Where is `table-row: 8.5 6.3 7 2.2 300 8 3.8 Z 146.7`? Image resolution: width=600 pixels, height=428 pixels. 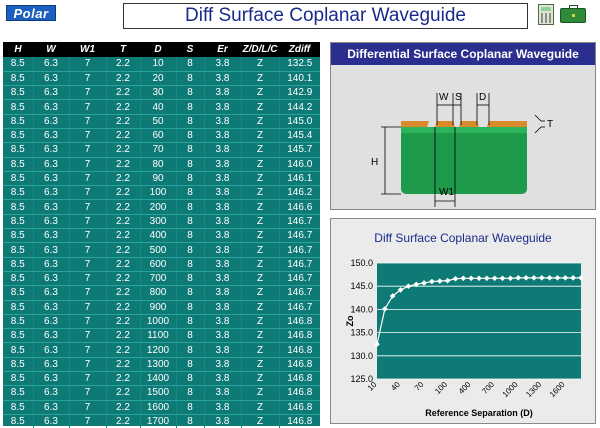 table-row: 8.5 6.3 7 2.2 300 8 3.8 Z 146.7 is located at coordinates (161, 222).